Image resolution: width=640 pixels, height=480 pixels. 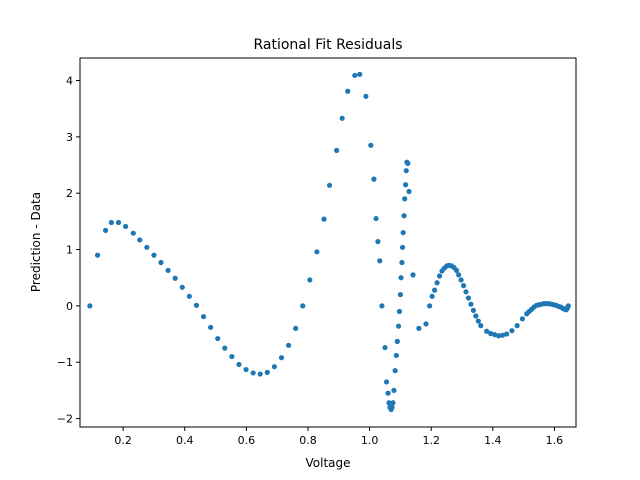 What do you see at coordinates (493, 440) in the screenshot?
I see `x-tick-label: 1.4` at bounding box center [493, 440].